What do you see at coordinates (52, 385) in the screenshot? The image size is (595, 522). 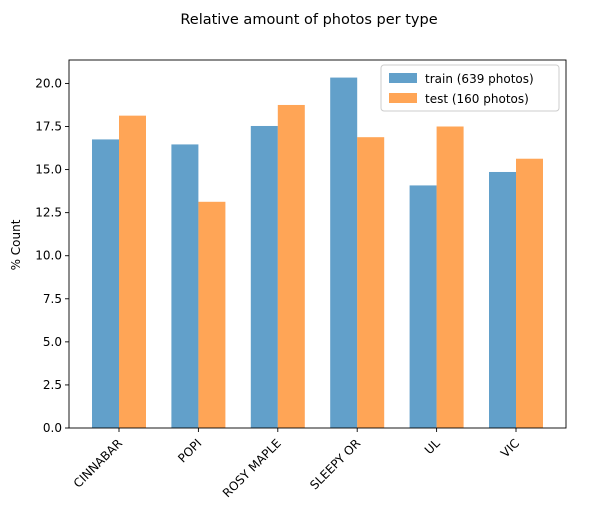 I see `y-tick-label: 2.5` at bounding box center [52, 385].